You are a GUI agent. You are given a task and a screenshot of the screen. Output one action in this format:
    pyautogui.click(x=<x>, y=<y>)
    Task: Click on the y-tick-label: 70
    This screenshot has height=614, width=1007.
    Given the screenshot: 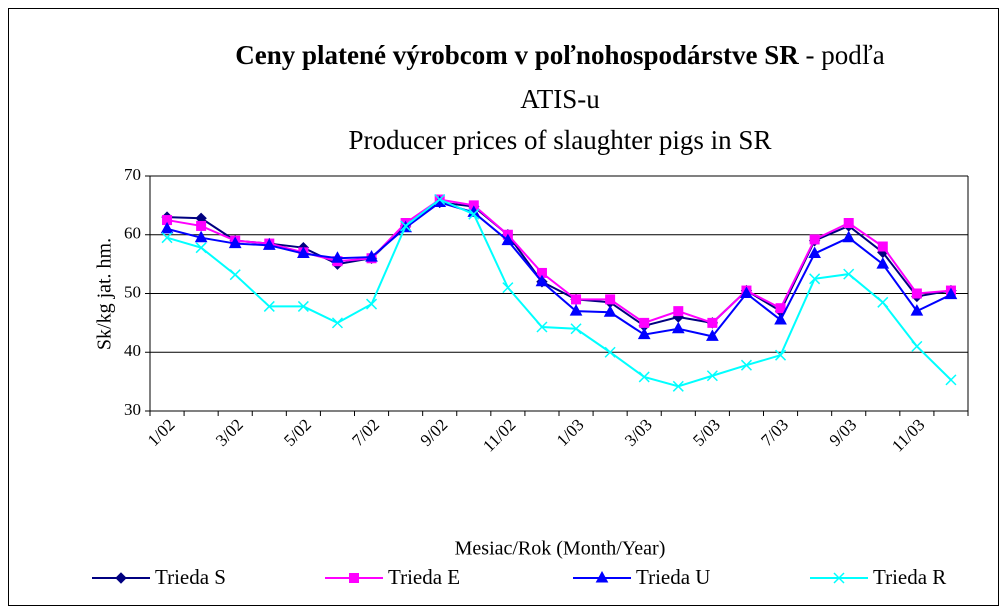 What is the action you would take?
    pyautogui.click(x=132, y=174)
    